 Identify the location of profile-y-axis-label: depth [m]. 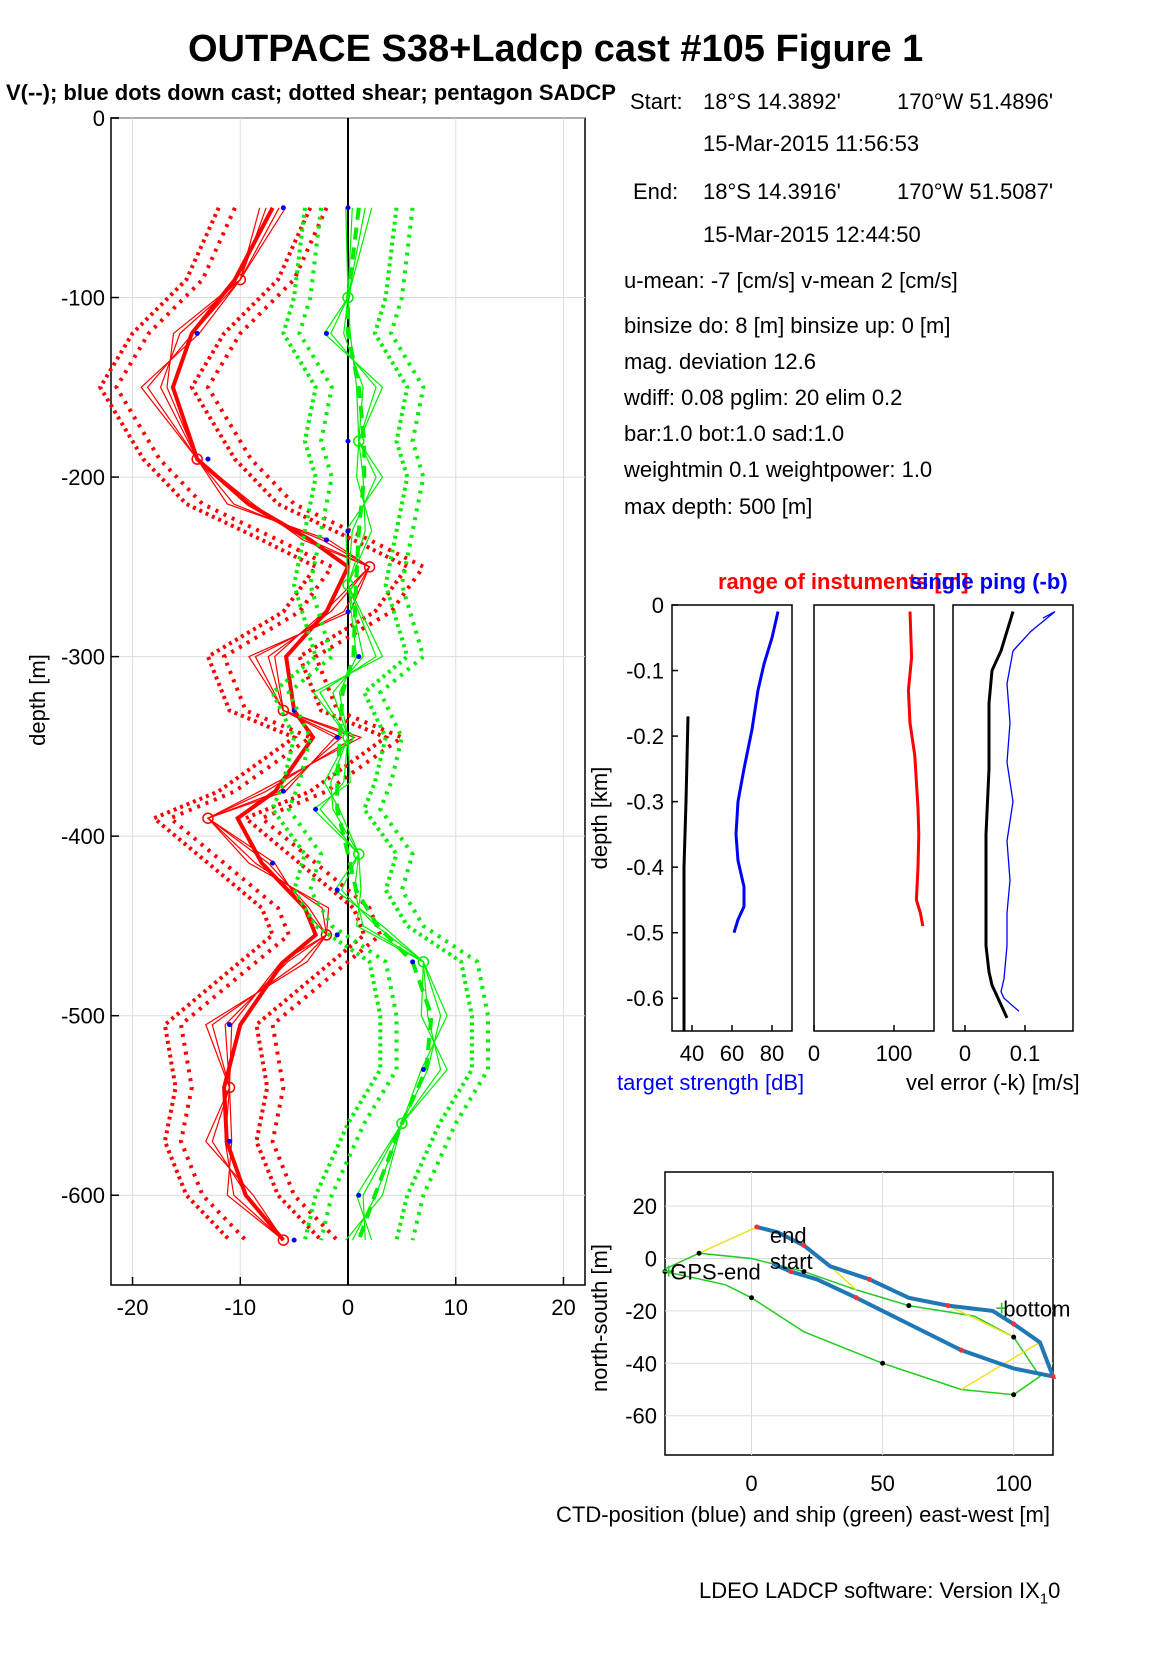
(37, 700).